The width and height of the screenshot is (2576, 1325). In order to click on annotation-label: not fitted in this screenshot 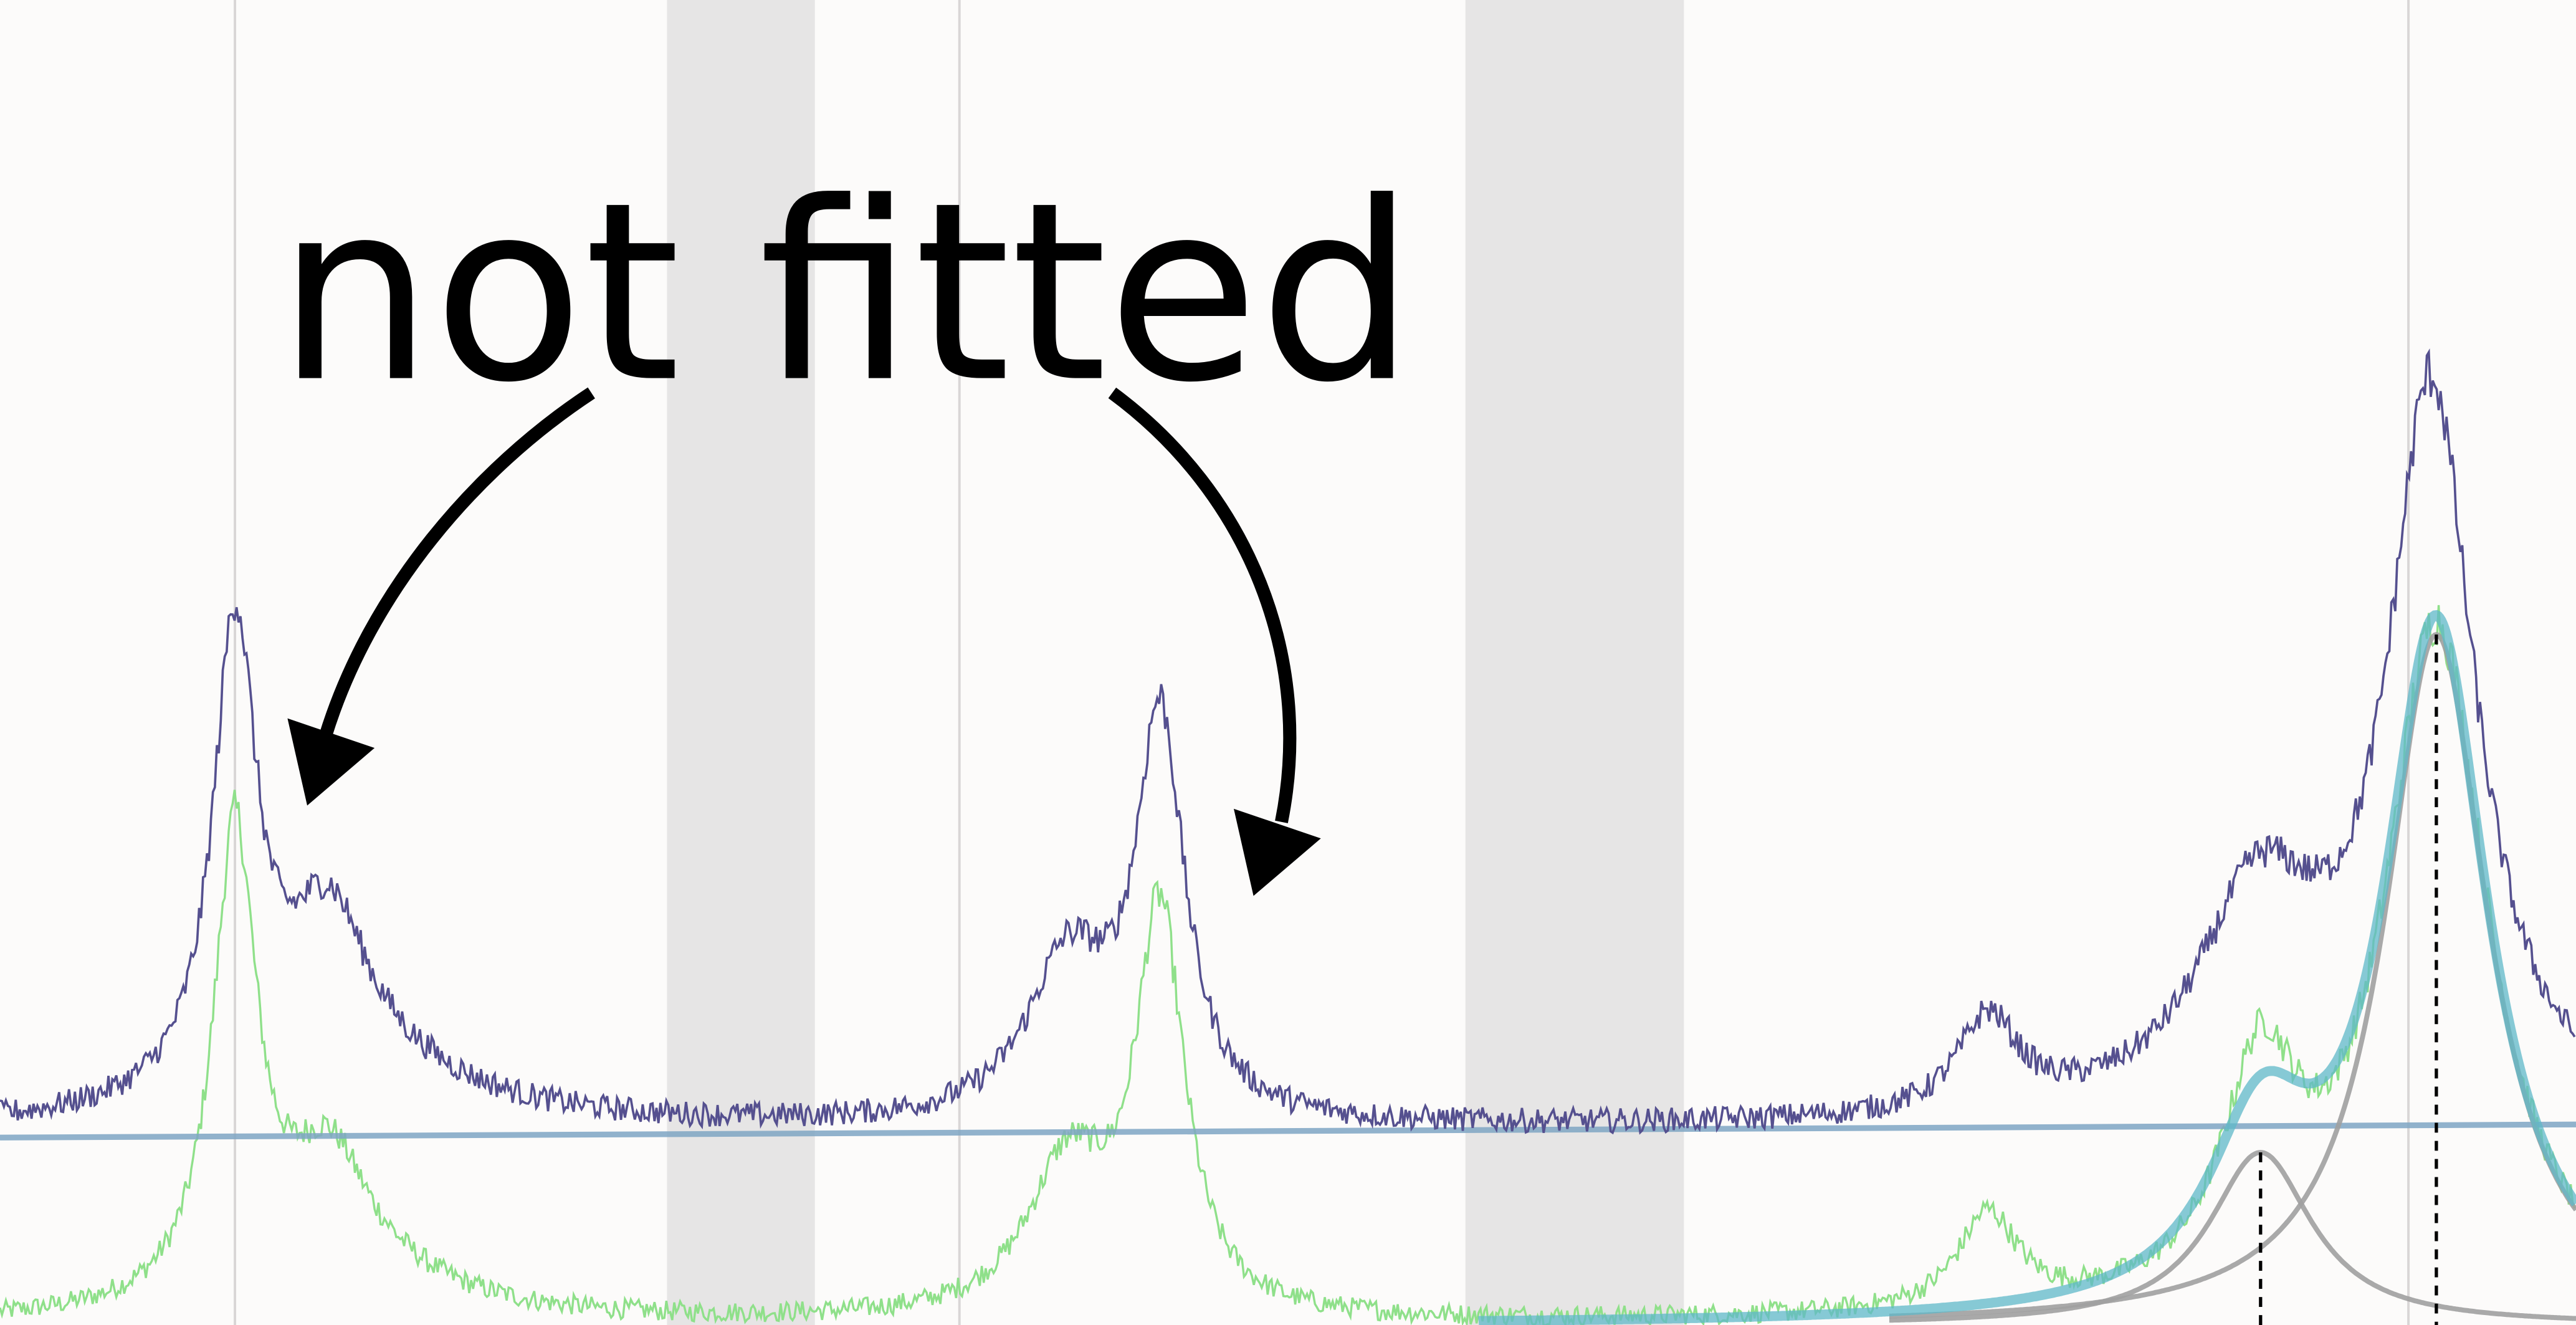, I will do `click(846, 293)`.